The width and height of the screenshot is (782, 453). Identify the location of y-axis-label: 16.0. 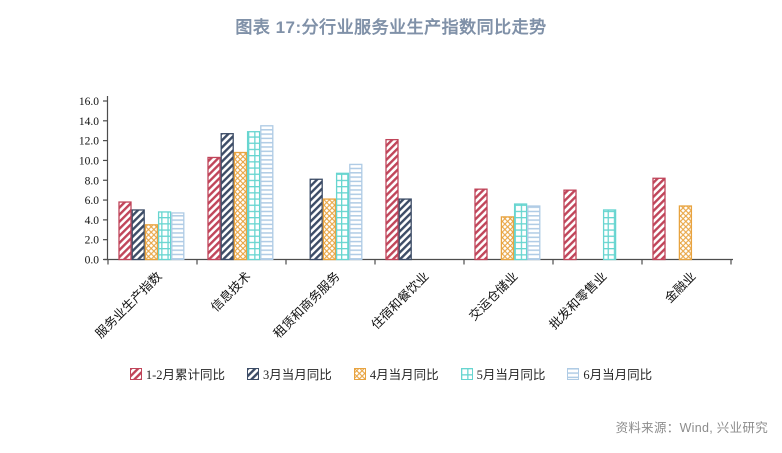
(89, 102).